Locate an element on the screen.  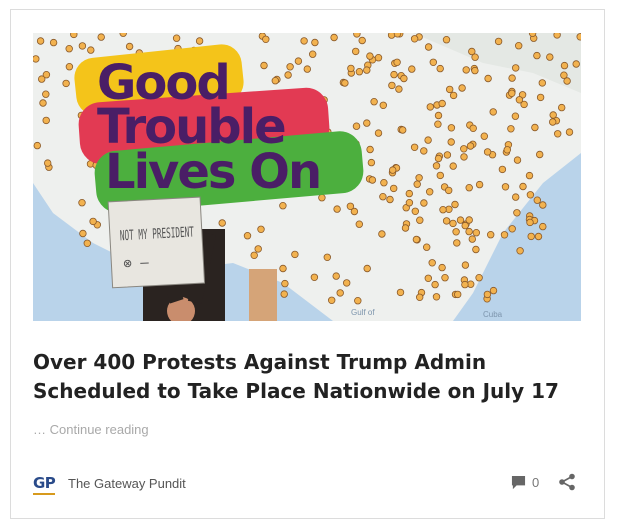
source-logo: GP is located at coordinates (44, 484).